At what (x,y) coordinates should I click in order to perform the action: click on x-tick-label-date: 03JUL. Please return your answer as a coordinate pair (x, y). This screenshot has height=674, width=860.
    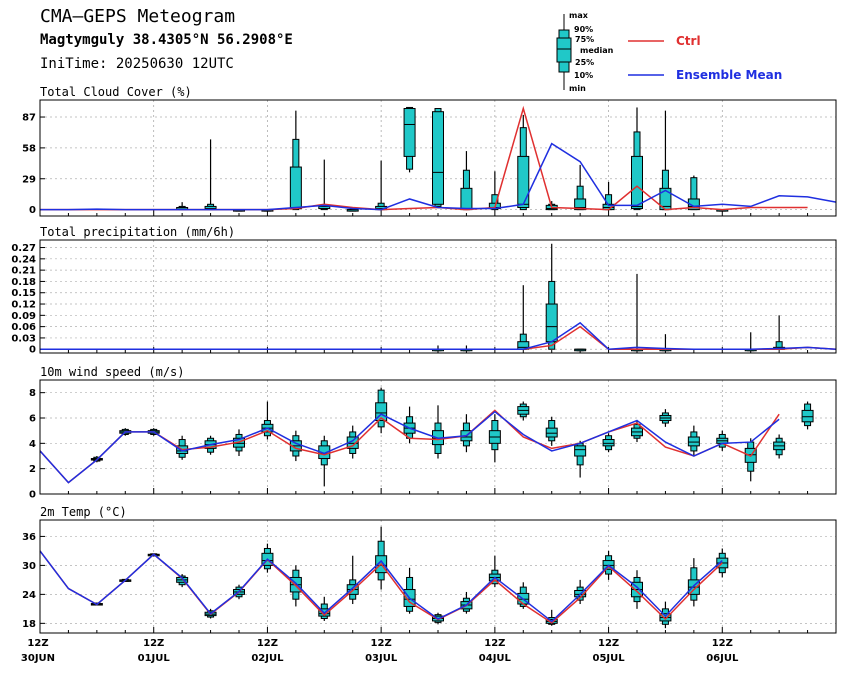
    Looking at the image, I should click on (381, 658).